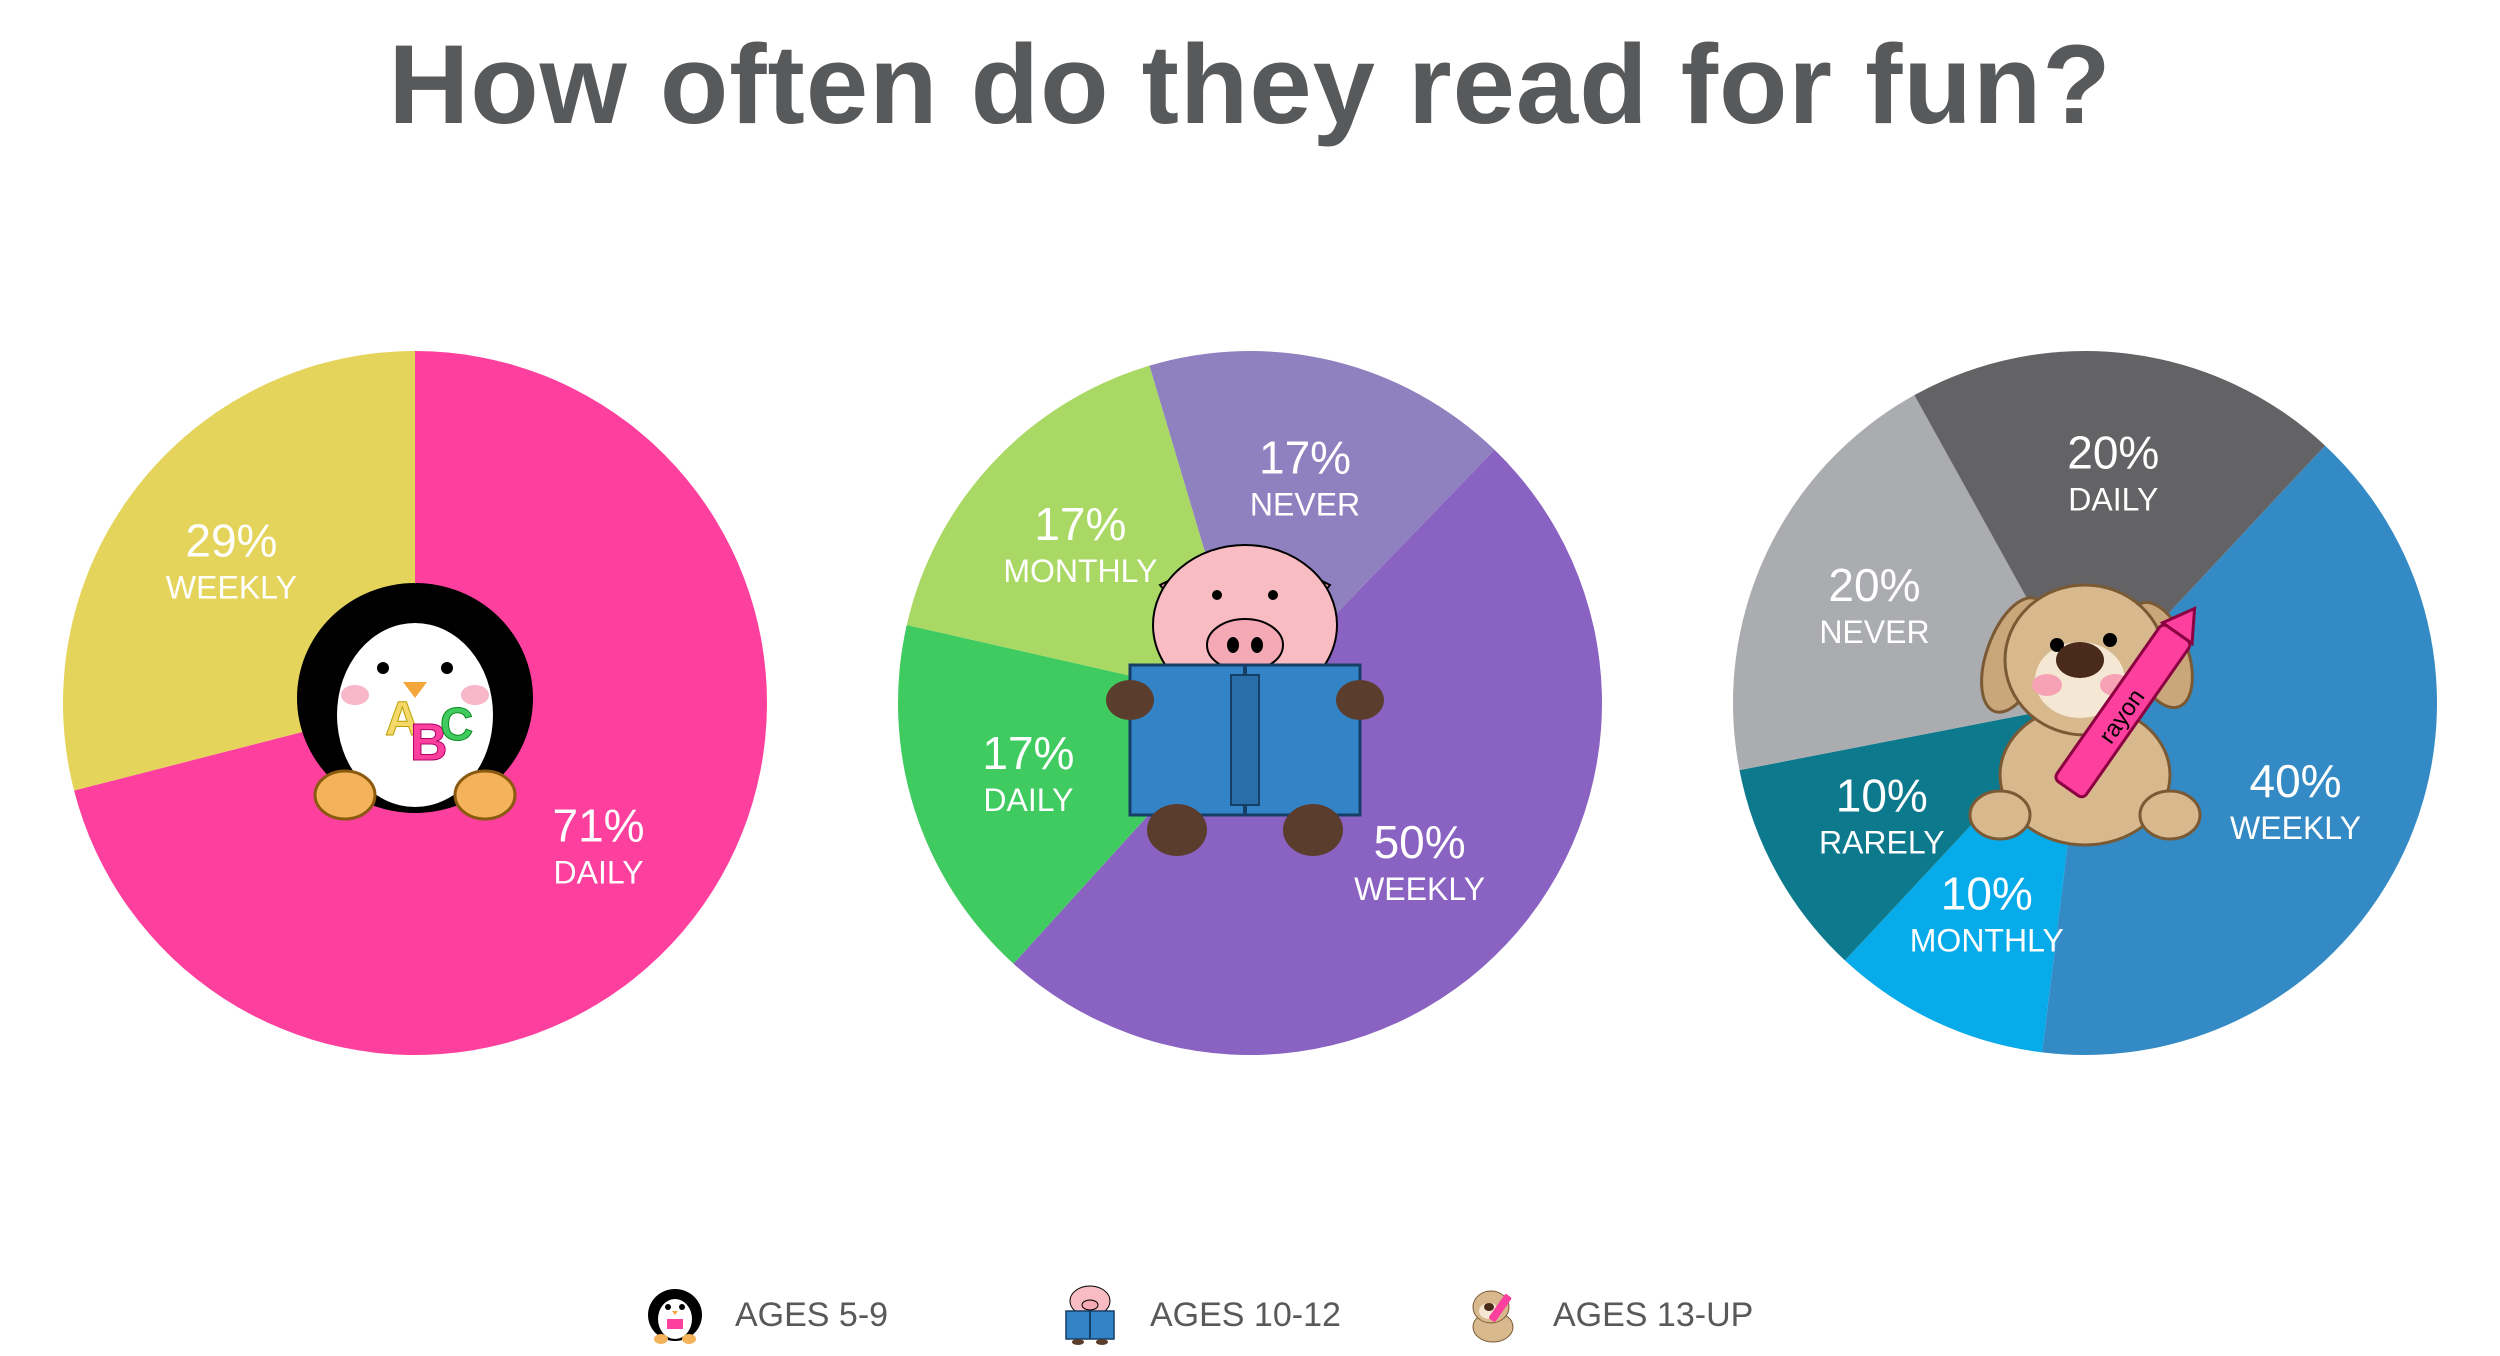 This screenshot has width=2500, height=1356. Describe the element at coordinates (1250, 84) in the screenshot. I see `chart-title: How often do they read for fun?` at that location.